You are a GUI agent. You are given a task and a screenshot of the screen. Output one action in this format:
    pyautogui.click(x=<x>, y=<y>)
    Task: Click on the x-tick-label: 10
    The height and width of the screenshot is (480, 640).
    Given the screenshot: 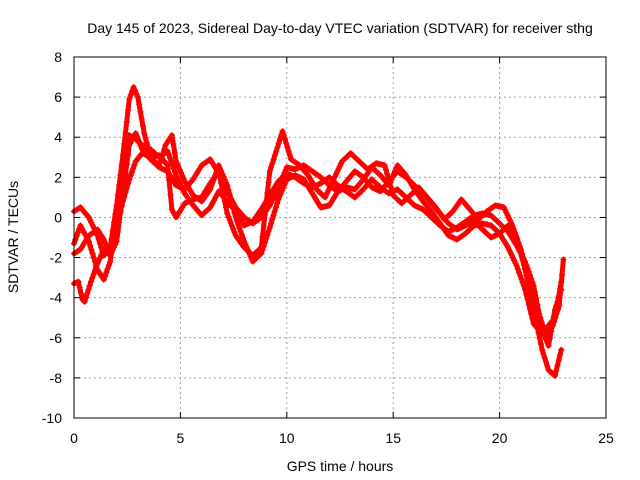 What is the action you would take?
    pyautogui.click(x=287, y=438)
    